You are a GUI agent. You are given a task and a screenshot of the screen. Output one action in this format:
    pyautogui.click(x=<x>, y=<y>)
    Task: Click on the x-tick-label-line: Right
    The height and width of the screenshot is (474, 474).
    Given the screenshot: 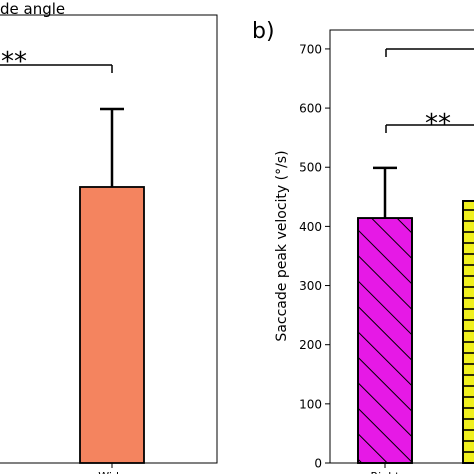 What is the action you would take?
    pyautogui.click(x=386, y=472)
    